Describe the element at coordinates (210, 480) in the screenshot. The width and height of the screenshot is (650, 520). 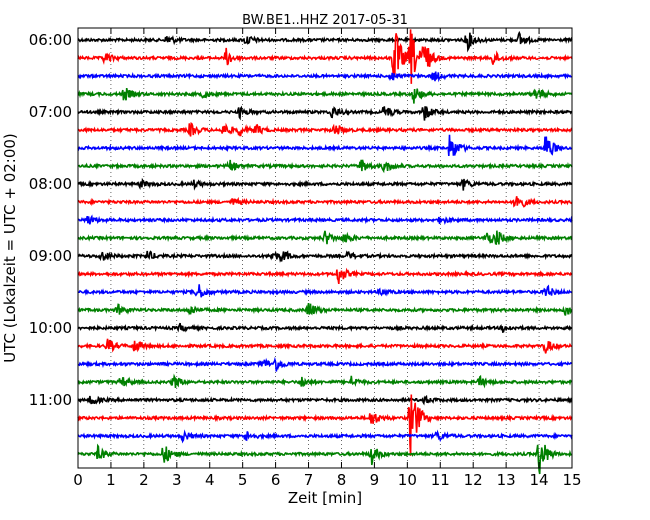
I see `x-tick-label: 4` at that location.